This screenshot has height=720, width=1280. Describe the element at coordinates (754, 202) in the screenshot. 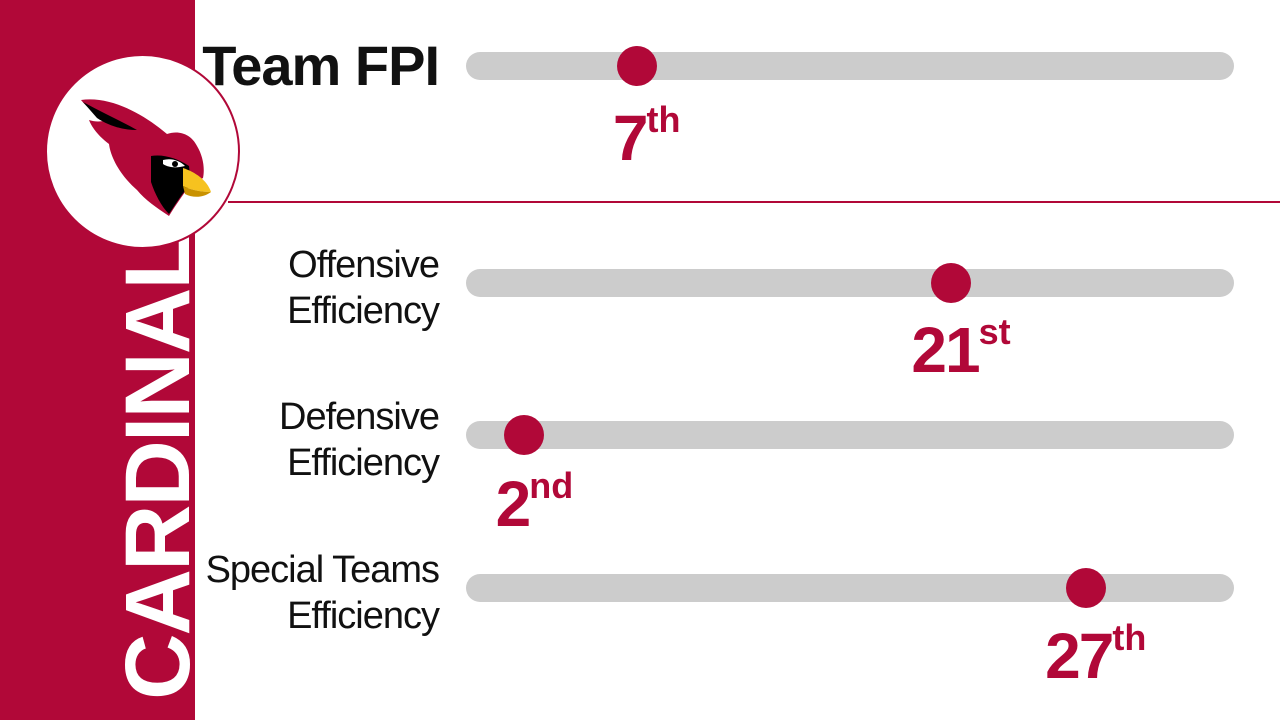

I see `section-divider` at that location.